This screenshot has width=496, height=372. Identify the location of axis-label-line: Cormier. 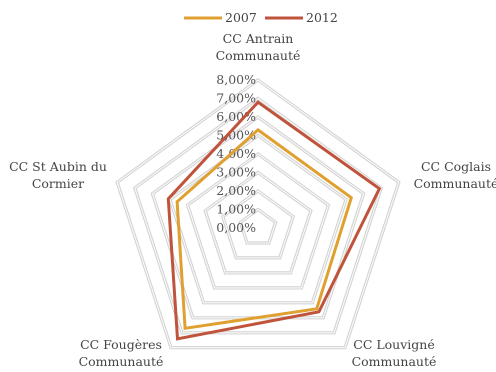
(58, 183).